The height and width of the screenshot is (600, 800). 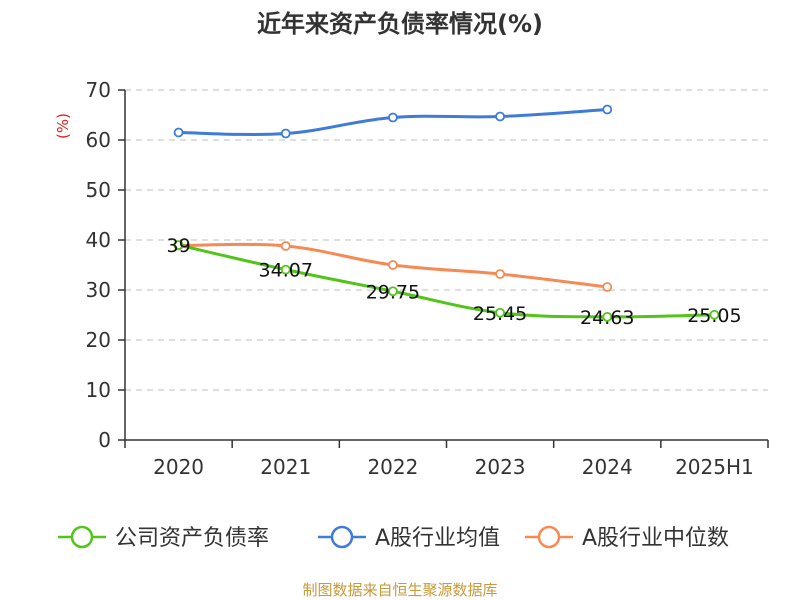 I want to click on y-axis-label: (%), so click(x=63, y=126).